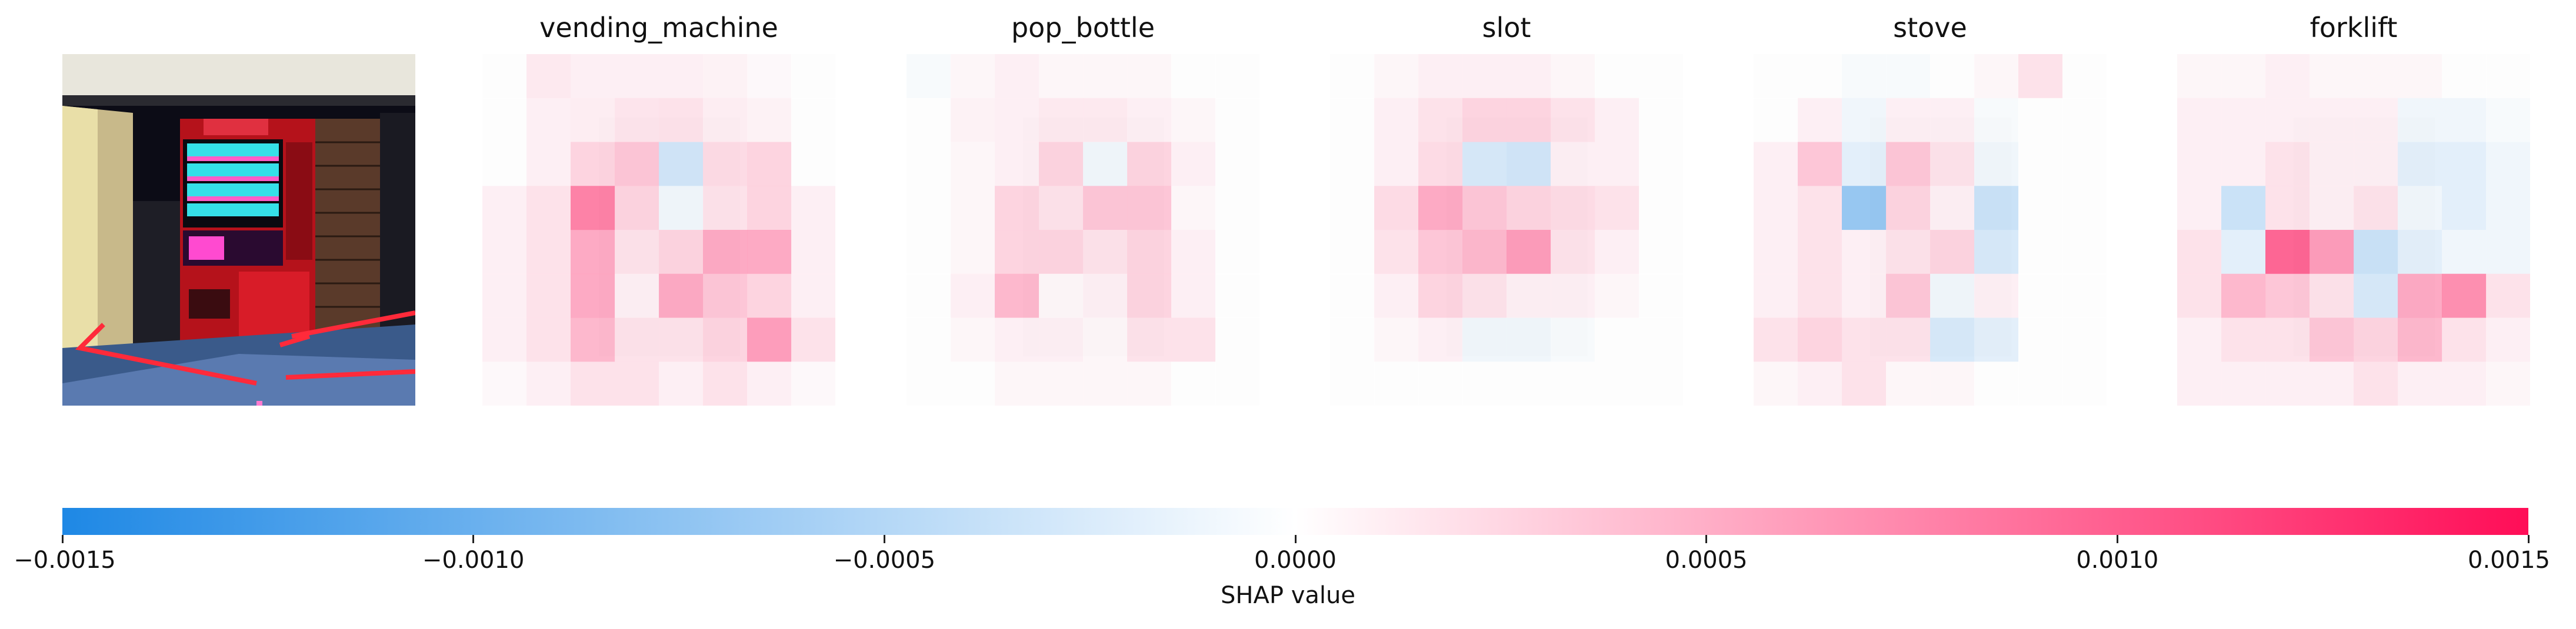 The width and height of the screenshot is (2576, 629). Describe the element at coordinates (1288, 596) in the screenshot. I see `colorbar-label: SHAP value` at that location.